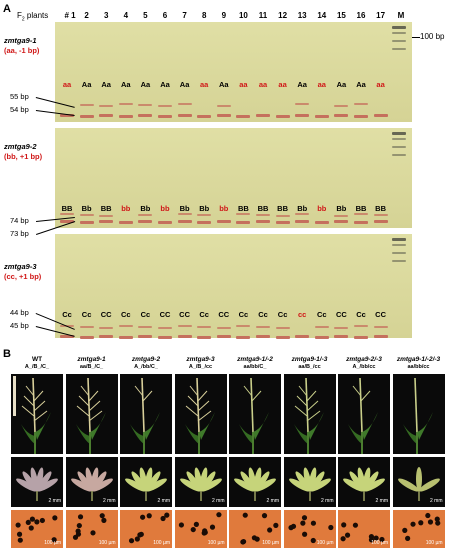  What do you see at coordinates (224, 15) in the screenshot?
I see `lane-number: 9` at bounding box center [224, 15].